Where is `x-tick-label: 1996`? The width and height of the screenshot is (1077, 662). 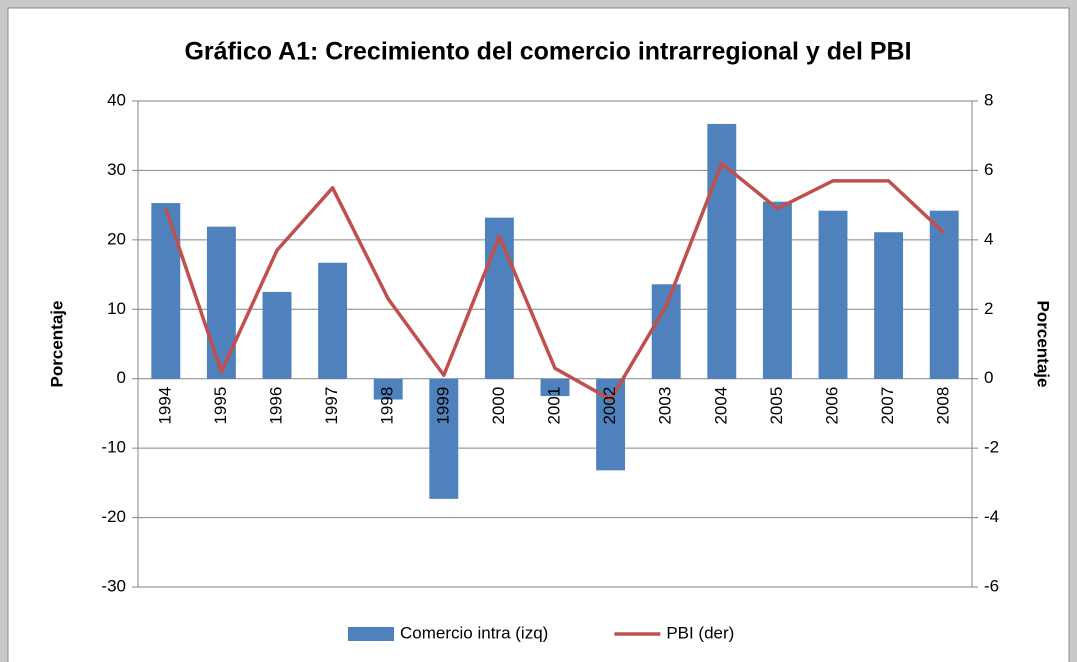 x-tick-label: 1996 is located at coordinates (275, 406).